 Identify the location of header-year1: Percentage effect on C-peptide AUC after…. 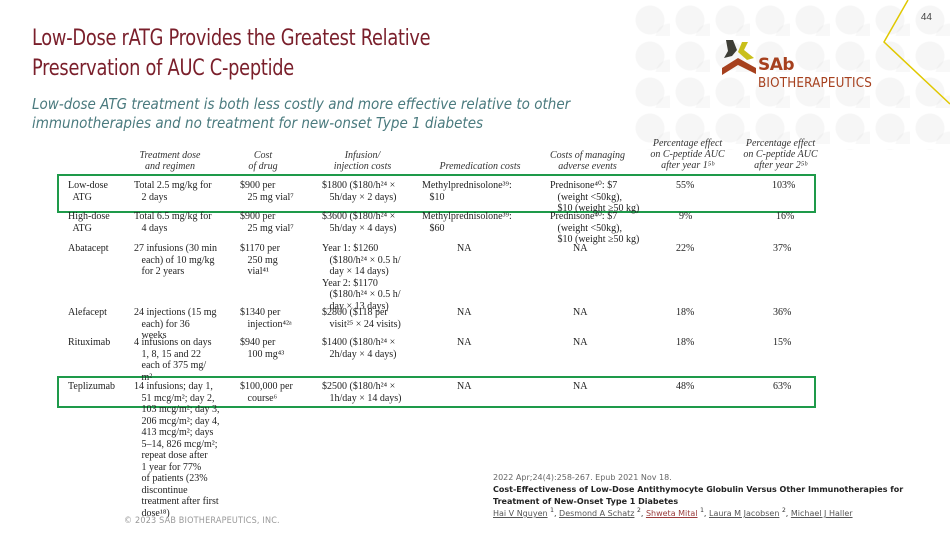
(687, 154).